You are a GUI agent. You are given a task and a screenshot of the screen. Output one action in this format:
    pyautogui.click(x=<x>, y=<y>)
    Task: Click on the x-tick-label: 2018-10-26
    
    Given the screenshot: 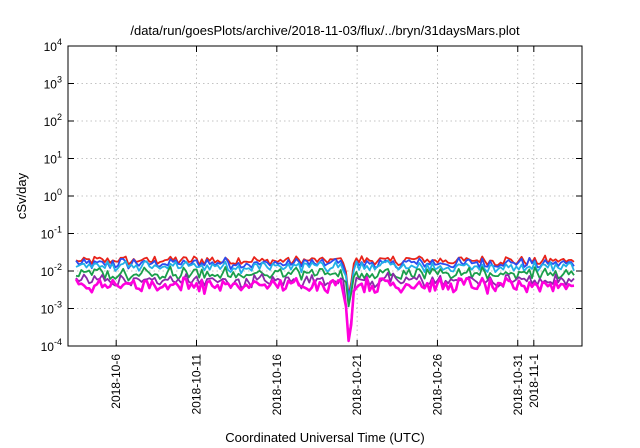 What is the action you would take?
    pyautogui.click(x=437, y=385)
    